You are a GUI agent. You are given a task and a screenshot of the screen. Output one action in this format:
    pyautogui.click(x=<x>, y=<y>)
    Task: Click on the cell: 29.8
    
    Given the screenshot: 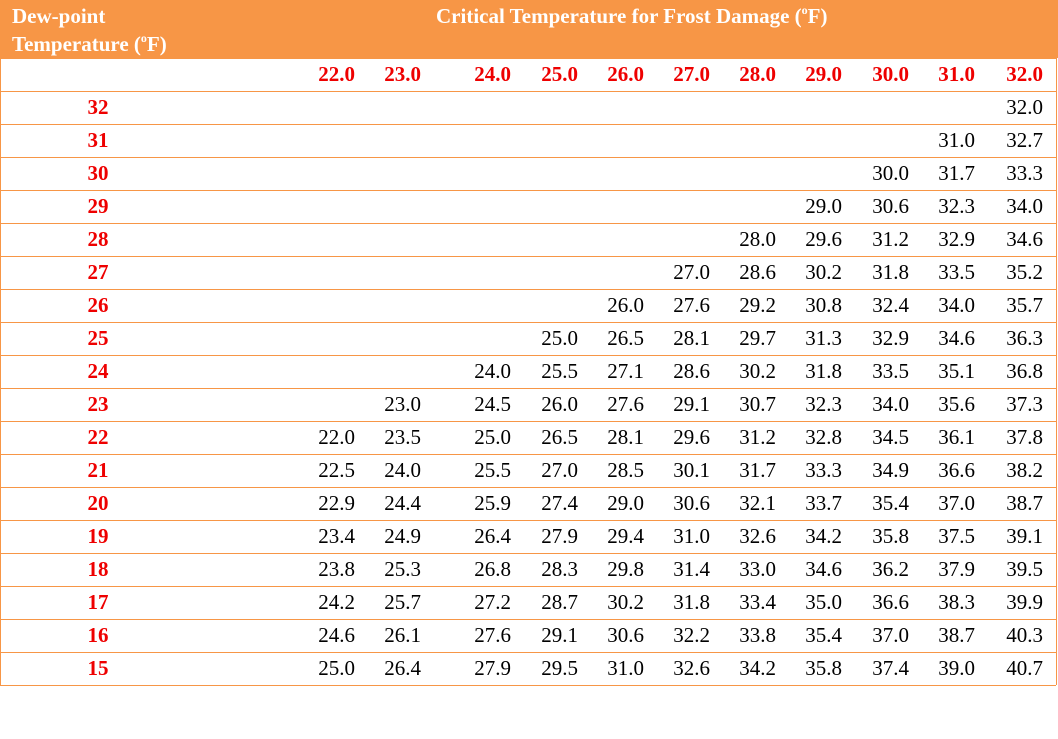 What is the action you would take?
    pyautogui.click(x=625, y=569)
    